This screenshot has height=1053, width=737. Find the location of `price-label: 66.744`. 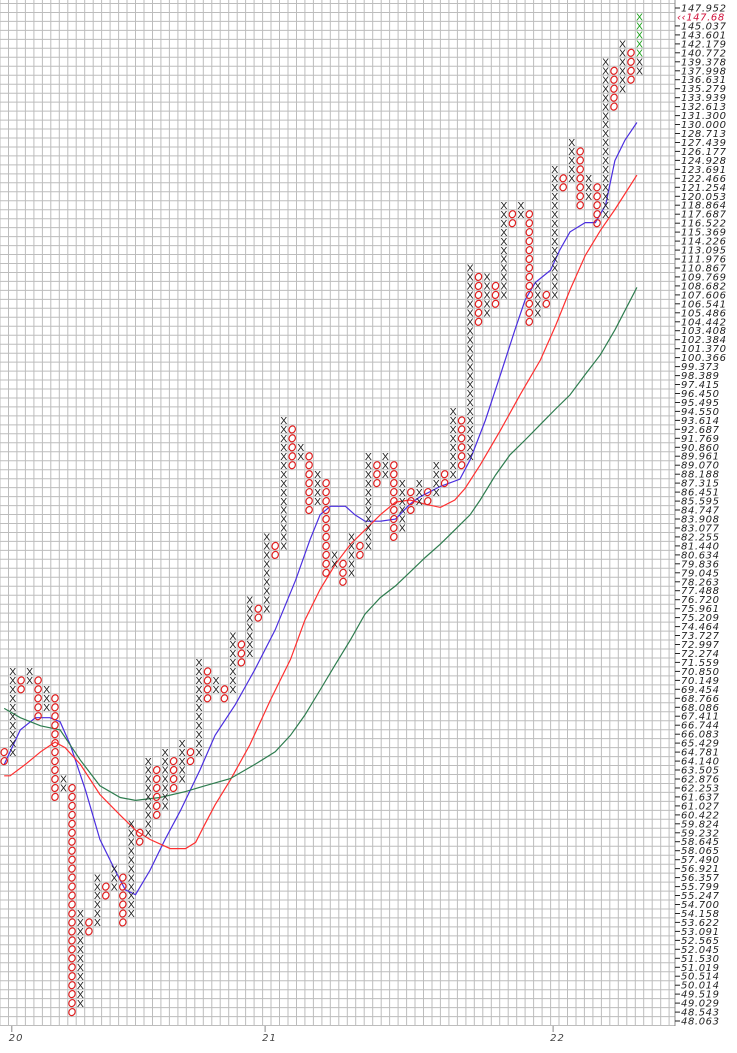

price-label: 66.744 is located at coordinates (700, 726).